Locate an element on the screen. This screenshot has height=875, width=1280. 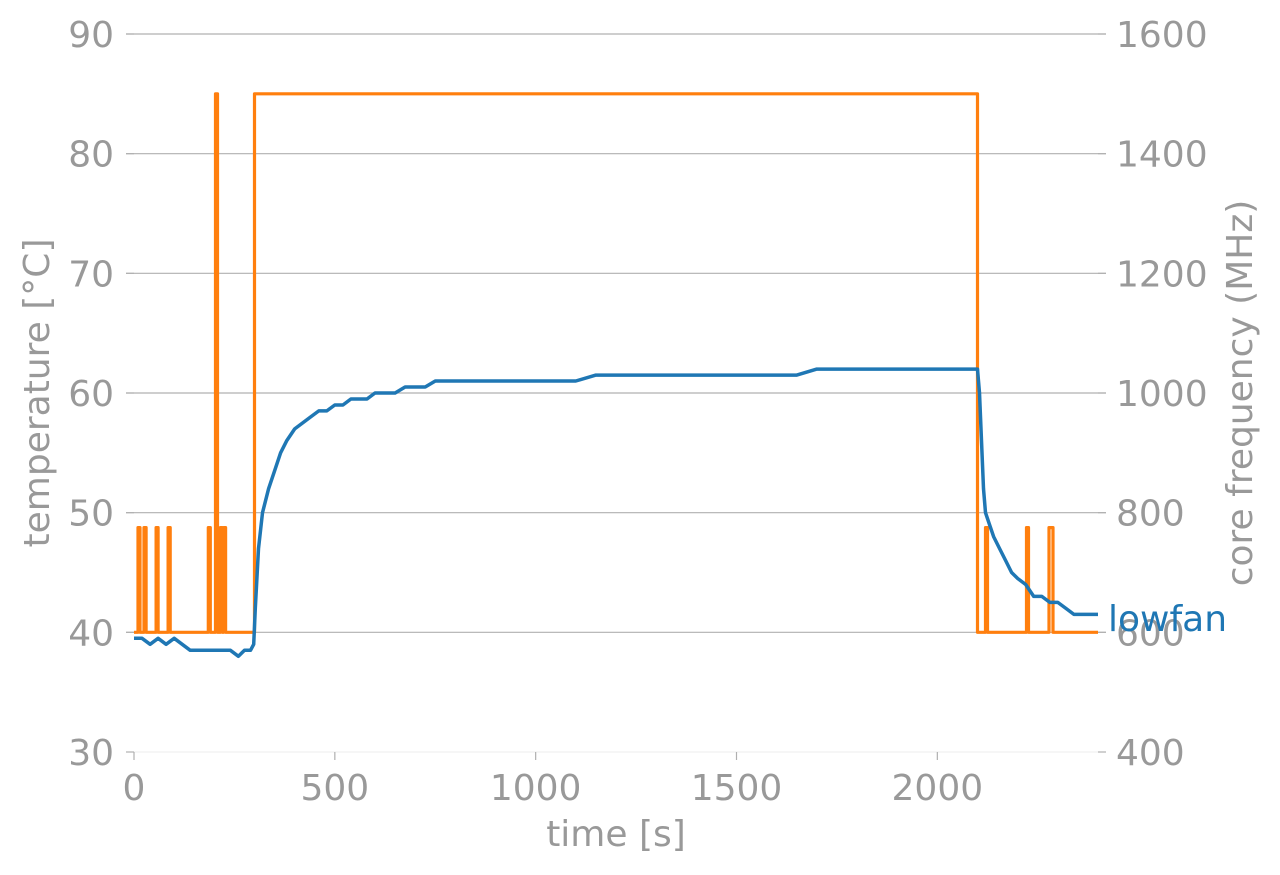
y-axis-title-right: core frequency (MHz) is located at coordinates (1240, 393).